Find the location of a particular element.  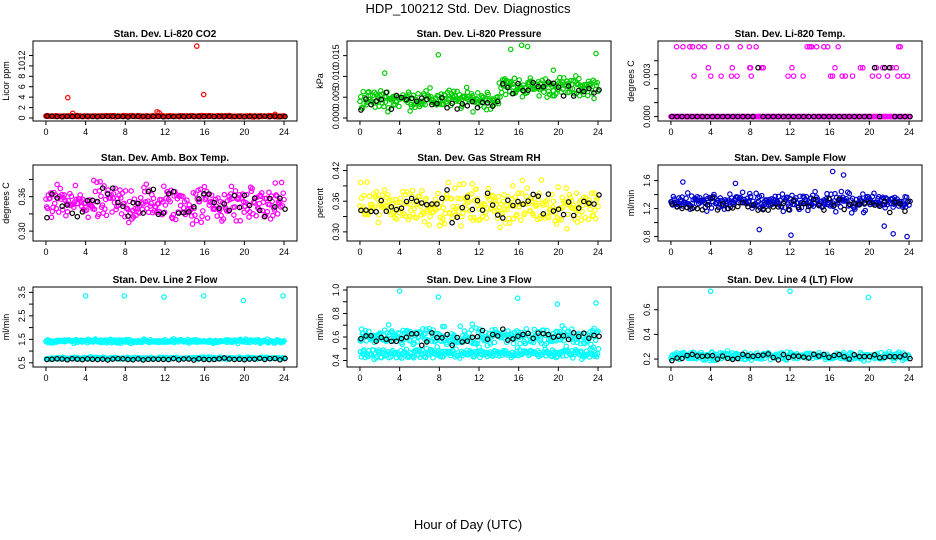

y-tick-label: 0.42 is located at coordinates (336, 171).